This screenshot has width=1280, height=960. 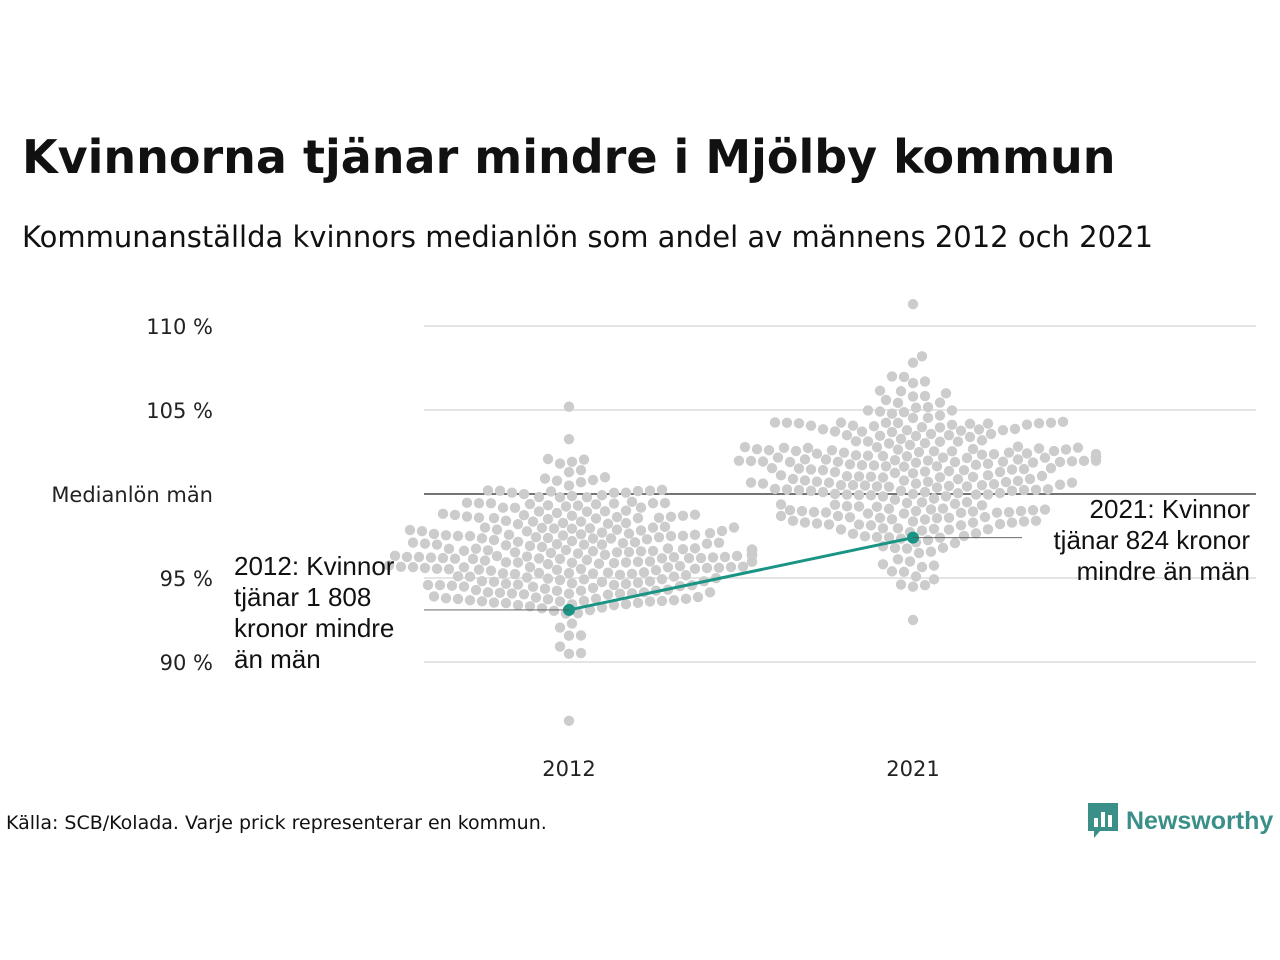 What do you see at coordinates (1200, 820) in the screenshot?
I see `logo-text: Newsworthy` at bounding box center [1200, 820].